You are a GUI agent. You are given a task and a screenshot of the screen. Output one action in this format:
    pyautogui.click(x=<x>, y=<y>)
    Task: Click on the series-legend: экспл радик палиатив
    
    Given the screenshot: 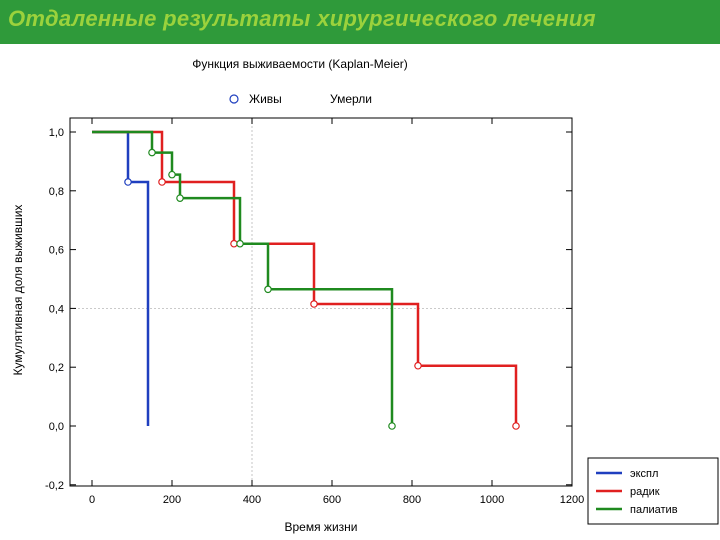 What is the action you would take?
    pyautogui.click(x=653, y=491)
    